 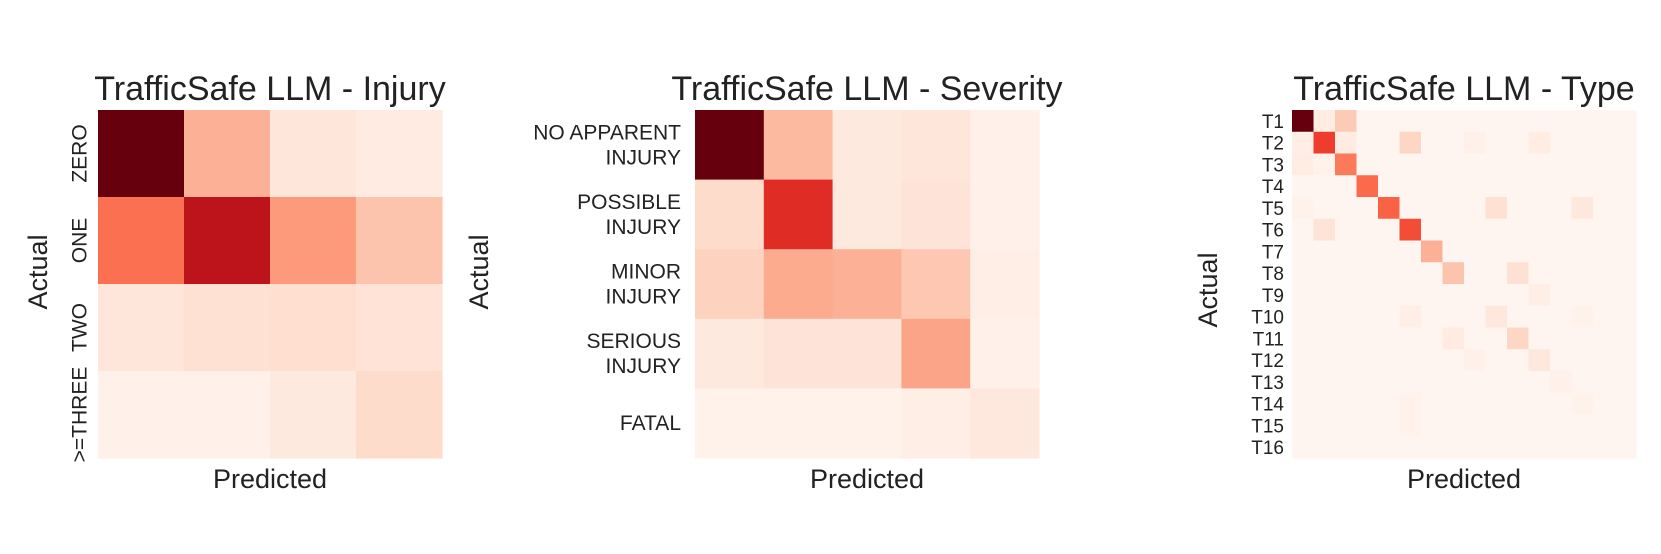 I want to click on chart-title-severity: TrafficSafe LLM - Severity, so click(x=866, y=89).